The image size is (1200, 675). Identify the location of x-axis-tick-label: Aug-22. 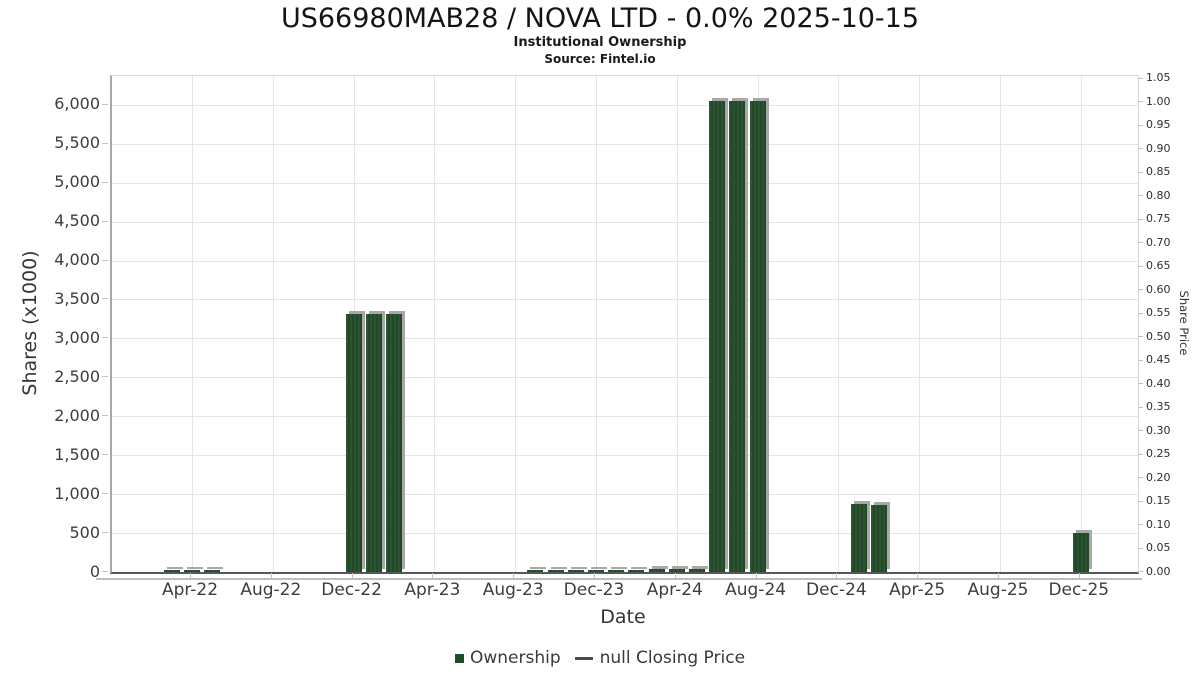
(271, 590).